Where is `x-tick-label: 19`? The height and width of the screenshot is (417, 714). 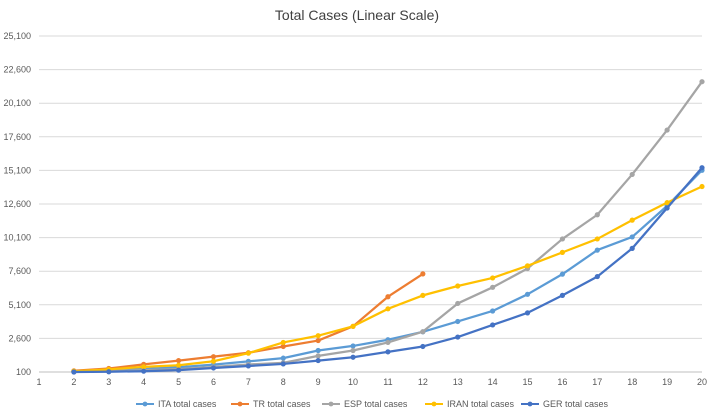 x-tick-label: 19 is located at coordinates (667, 382).